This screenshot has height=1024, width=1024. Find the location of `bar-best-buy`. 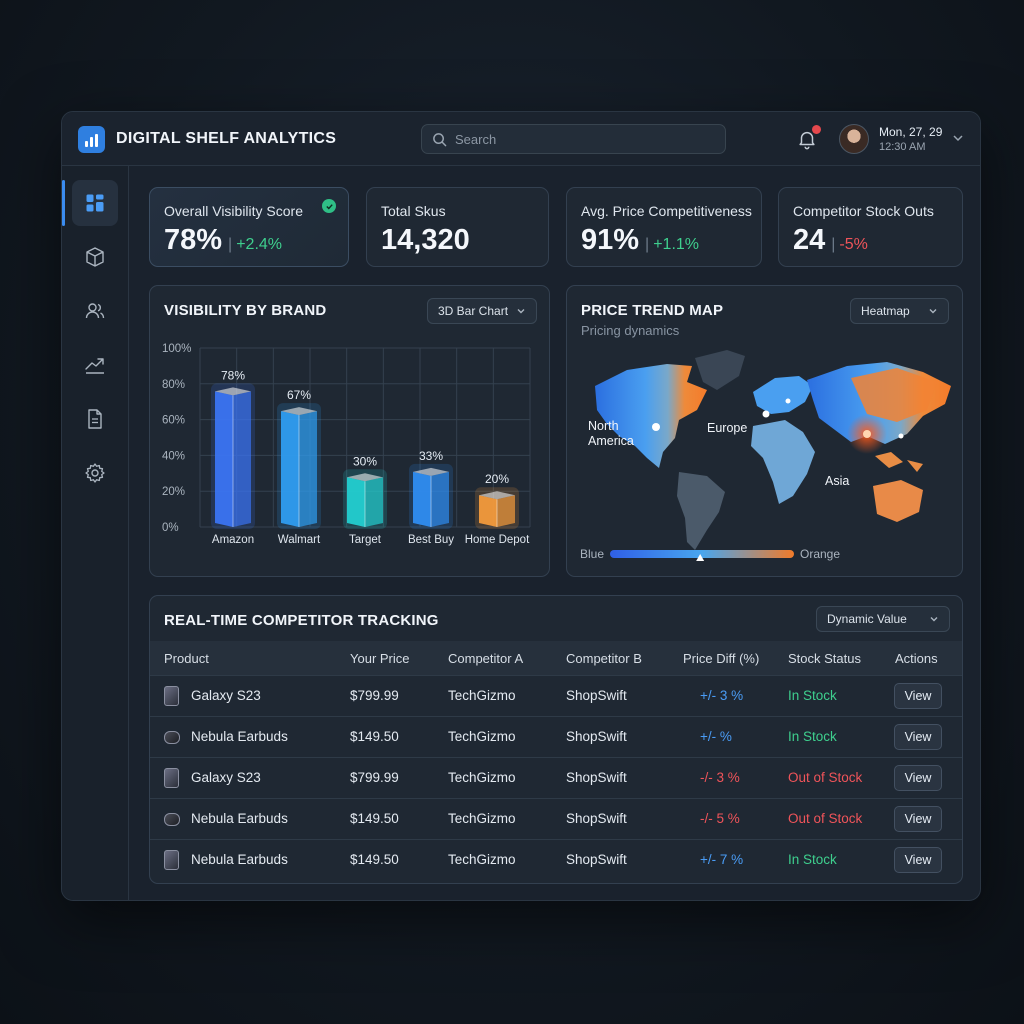

bar-best-buy is located at coordinates (431, 496).